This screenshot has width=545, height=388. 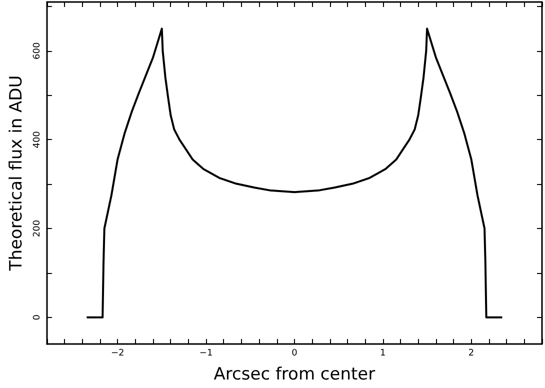 What do you see at coordinates (117, 353) in the screenshot?
I see `x-tick-label: −2` at bounding box center [117, 353].